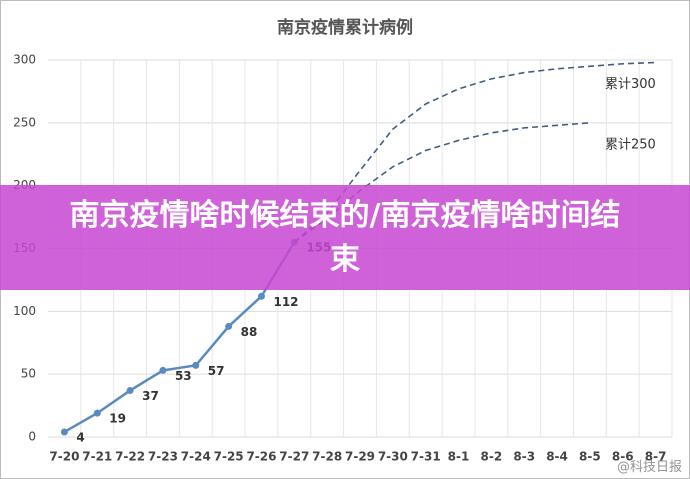 The height and width of the screenshot is (479, 690). Describe the element at coordinates (249, 332) in the screenshot. I see `data-label: 88` at that location.